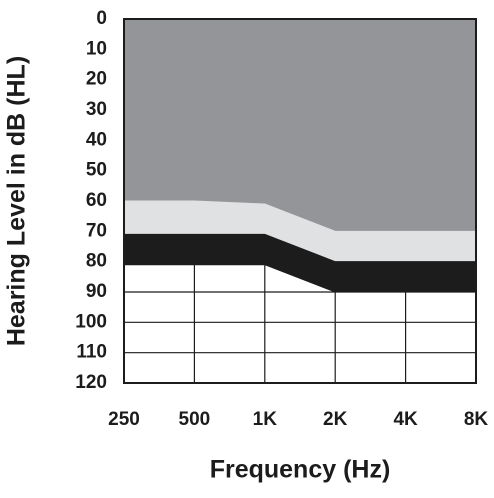  Describe the element at coordinates (476, 419) in the screenshot. I see `x-tick-label: 8K` at that location.